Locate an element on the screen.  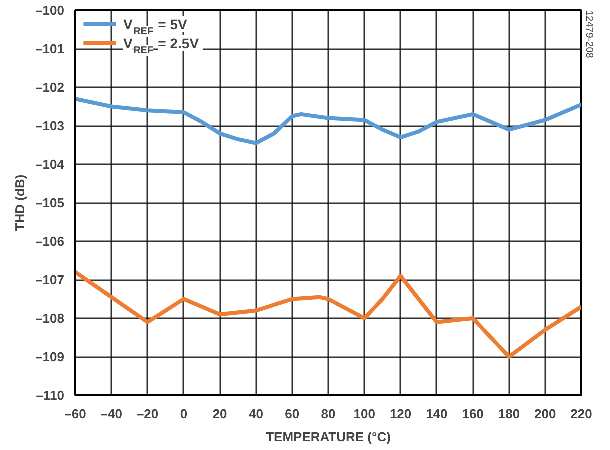
x-tick-label: –60 is located at coordinates (75, 414).